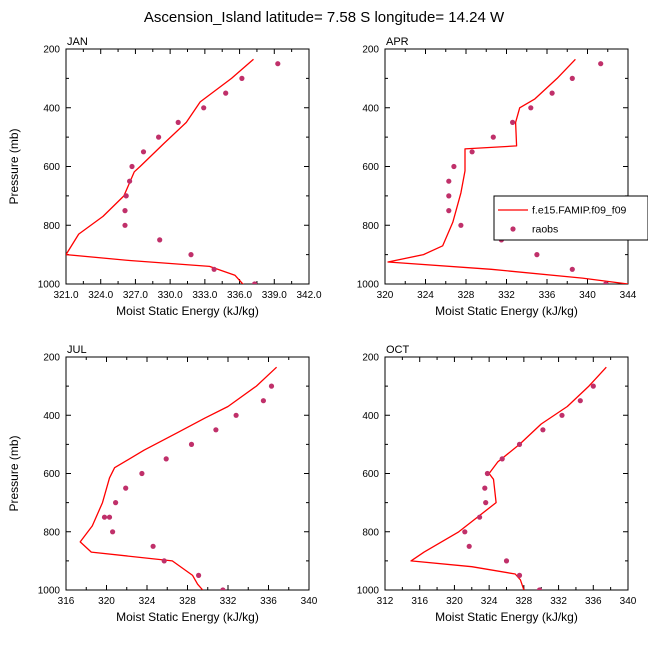 The image size is (648, 648). Describe the element at coordinates (65, 295) in the screenshot. I see `x-tick-label: 321.0` at that location.